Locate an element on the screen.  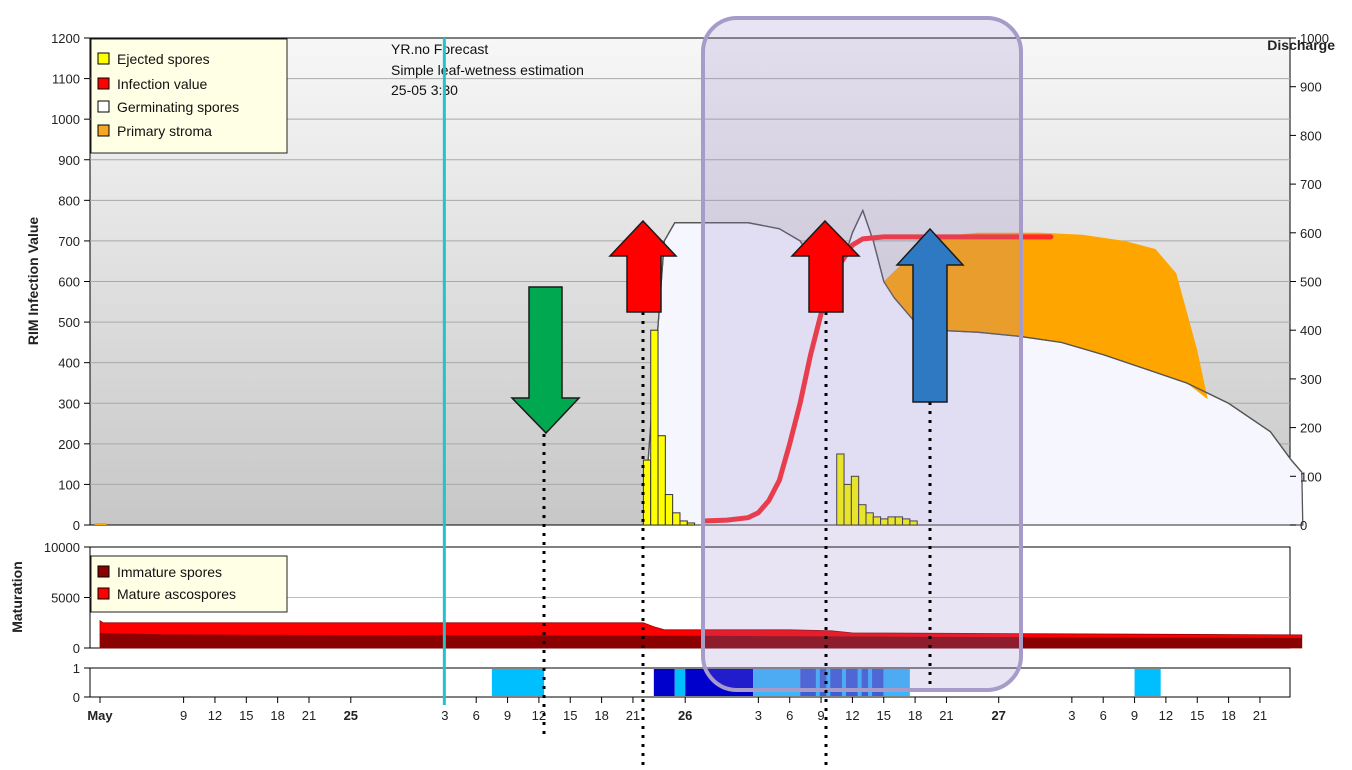
maturation-y-tick-label: 0 is located at coordinates (76, 648).